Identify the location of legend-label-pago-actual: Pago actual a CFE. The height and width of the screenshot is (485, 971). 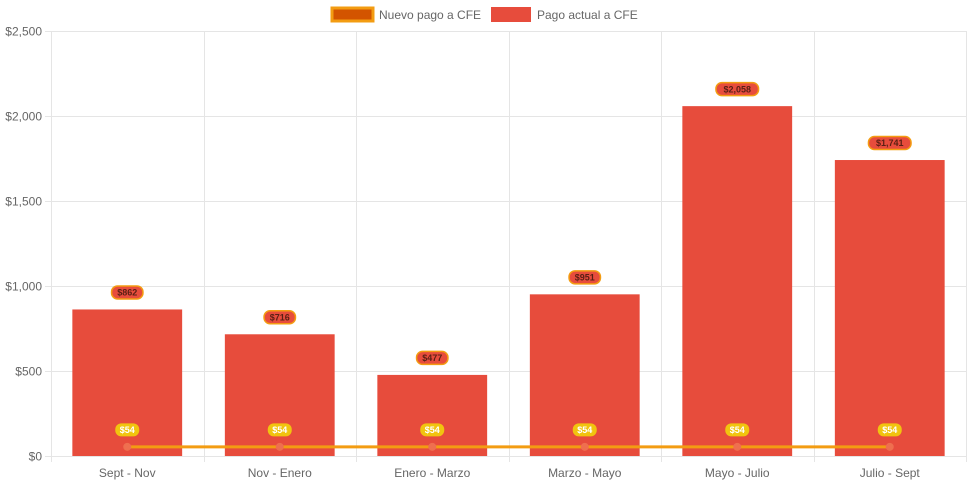
(587, 15).